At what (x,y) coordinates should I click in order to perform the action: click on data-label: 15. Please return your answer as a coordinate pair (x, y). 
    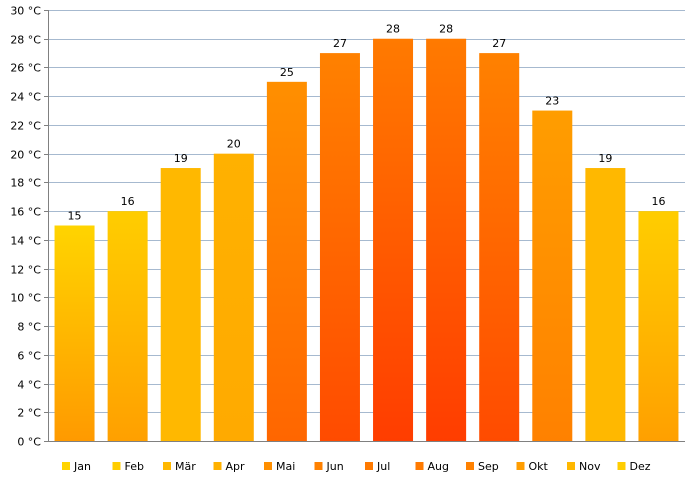
    Looking at the image, I should click on (75, 216).